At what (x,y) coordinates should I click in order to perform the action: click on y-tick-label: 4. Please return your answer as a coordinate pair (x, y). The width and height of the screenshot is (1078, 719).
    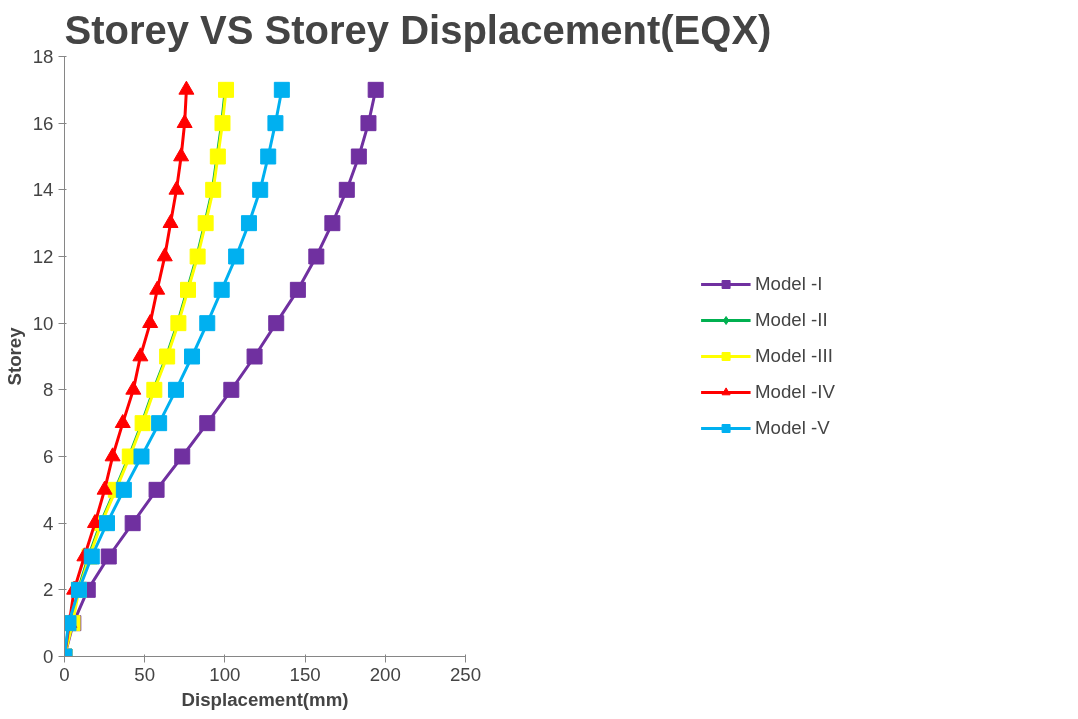
    Looking at the image, I should click on (48, 523).